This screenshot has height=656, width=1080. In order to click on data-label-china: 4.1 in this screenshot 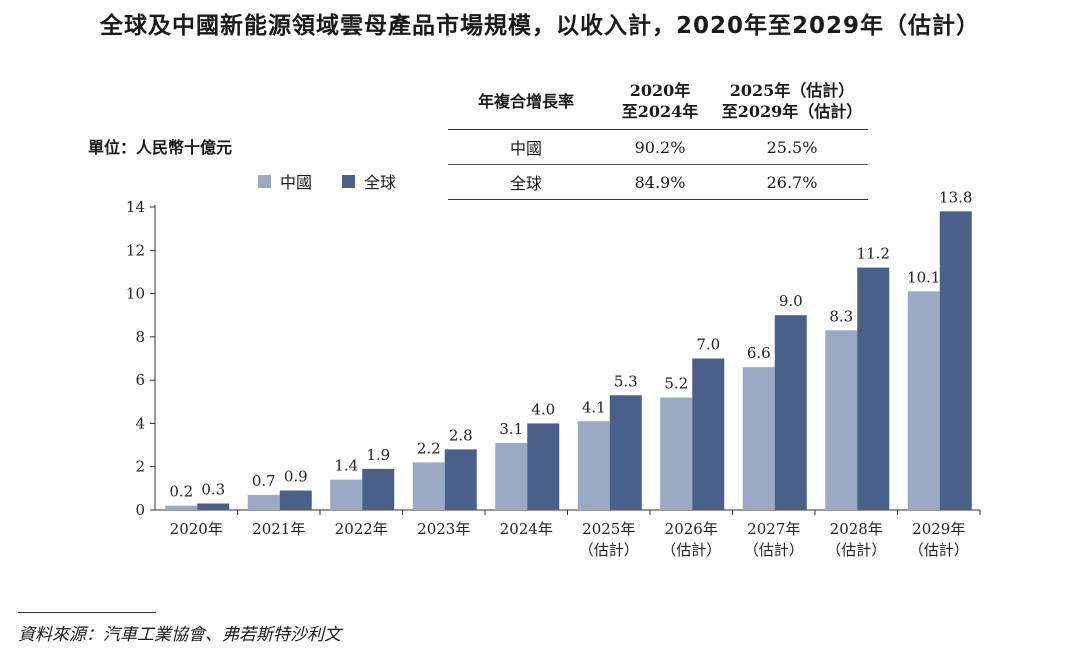, I will do `click(594, 407)`.